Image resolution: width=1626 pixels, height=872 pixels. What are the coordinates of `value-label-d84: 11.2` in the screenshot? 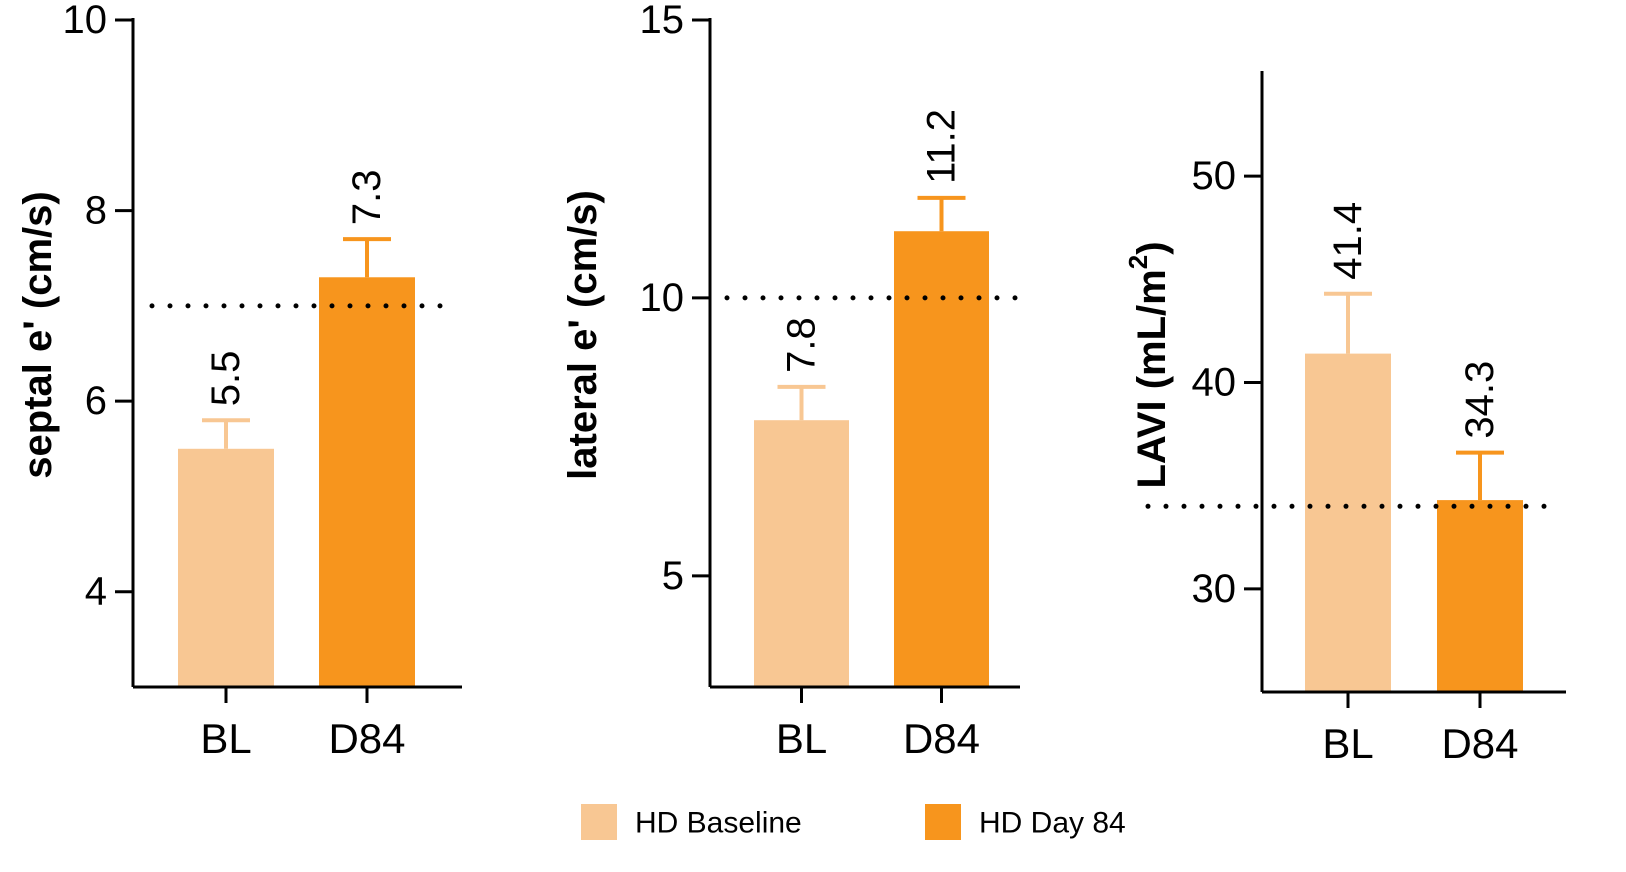 It's located at (942, 146).